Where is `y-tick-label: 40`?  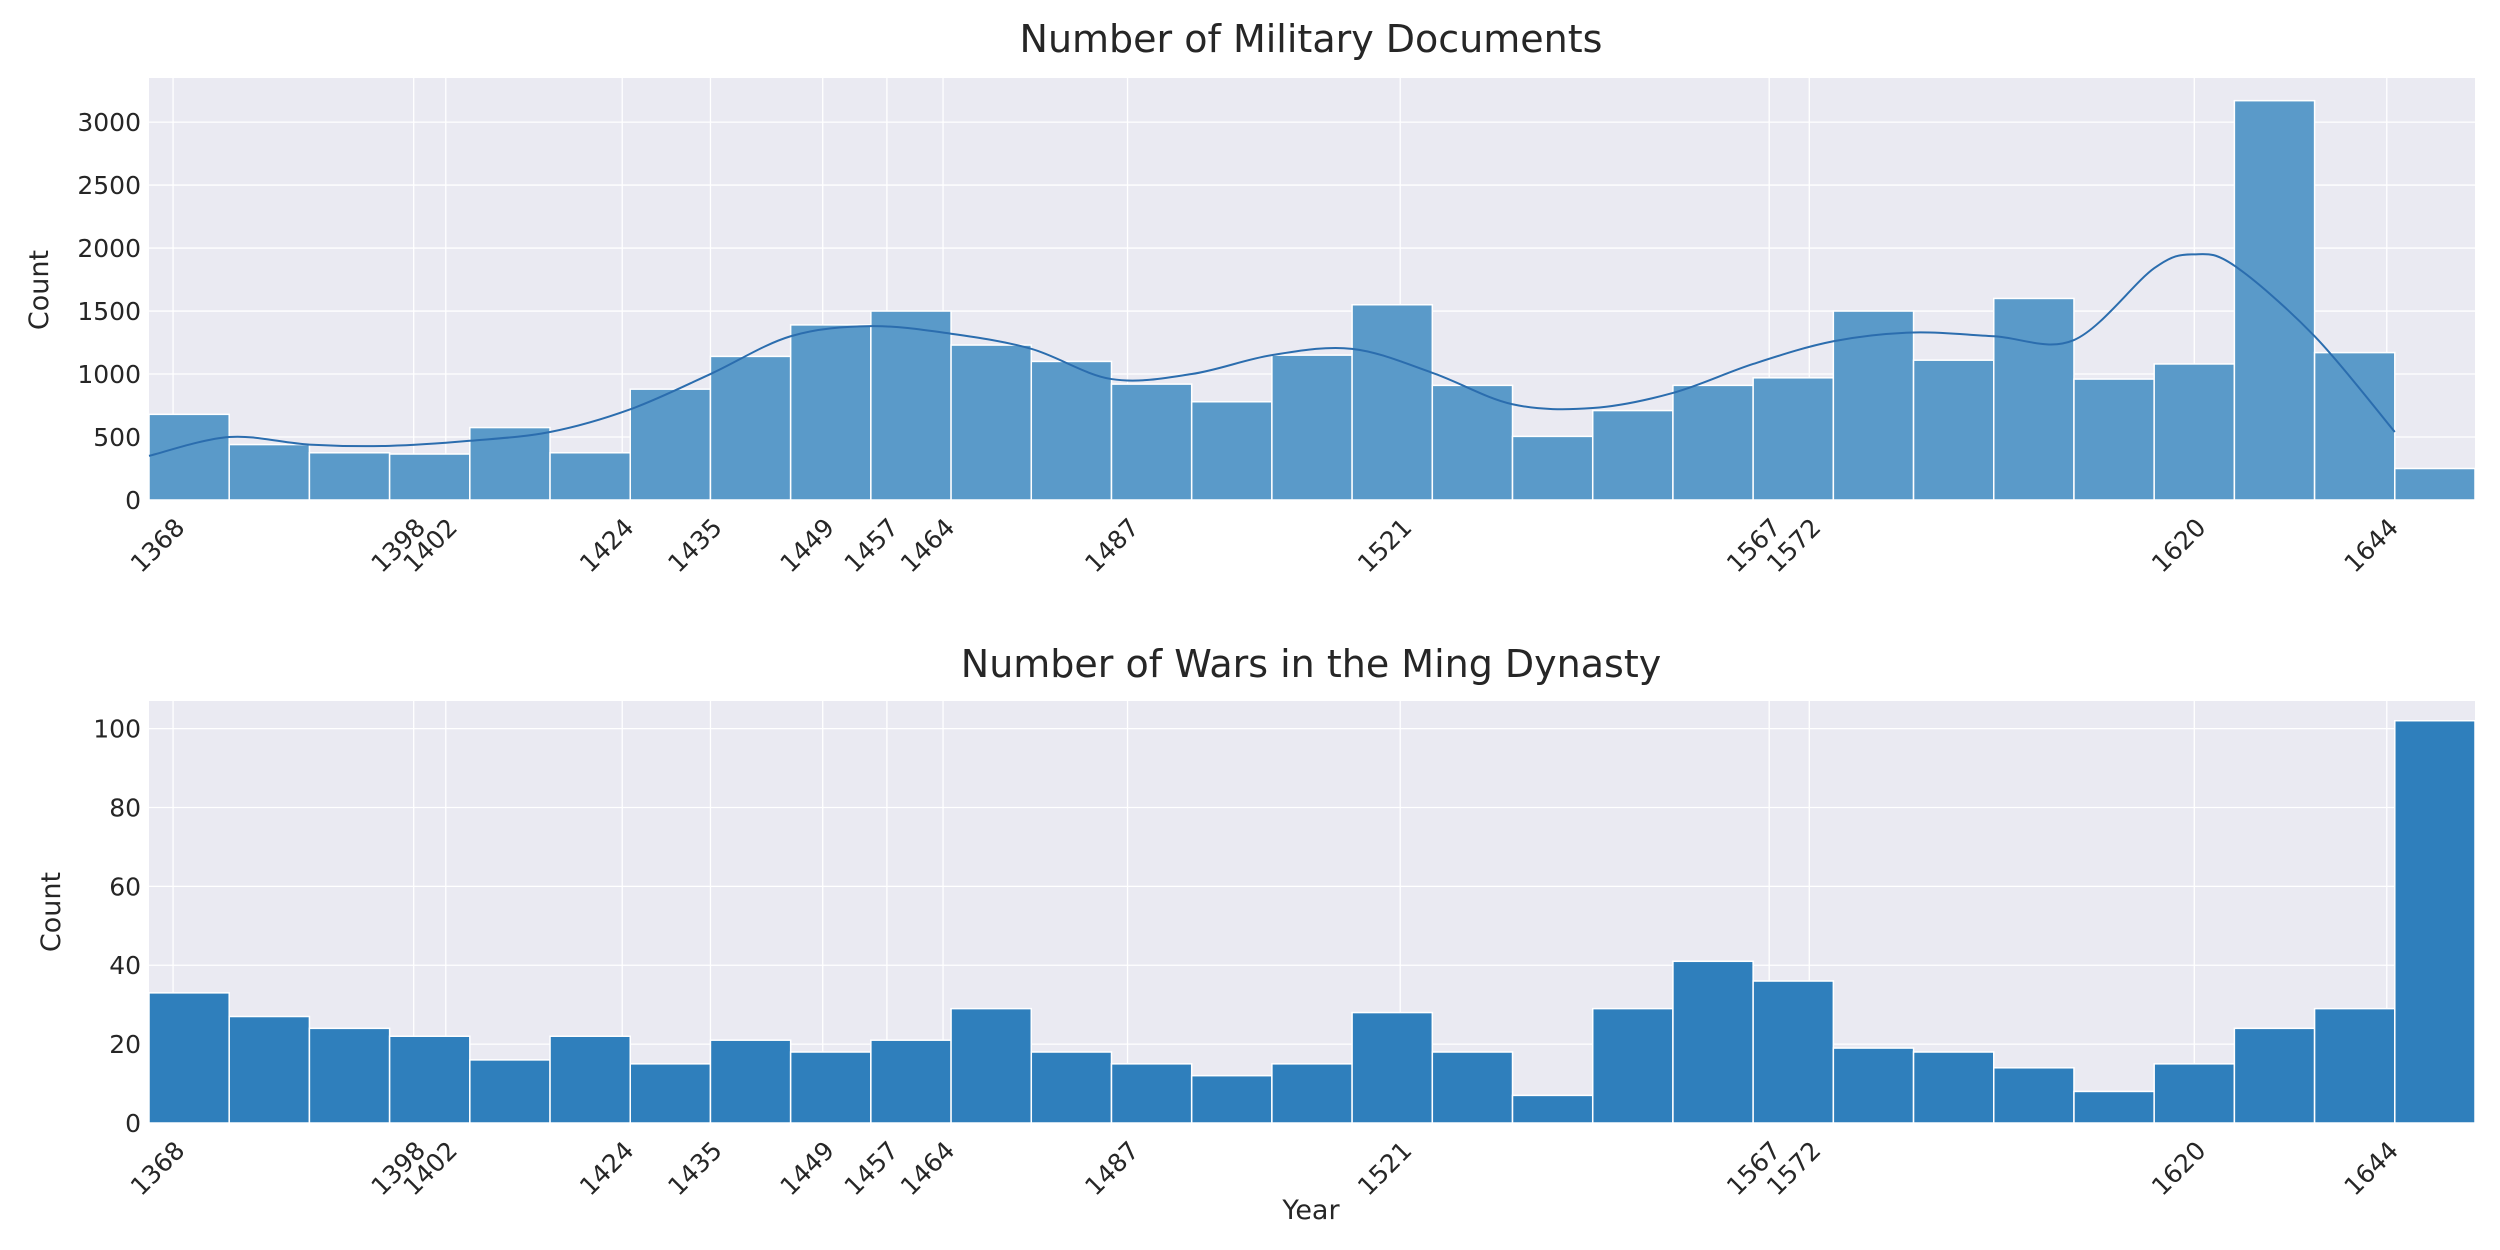 y-tick-label: 40 is located at coordinates (125, 965).